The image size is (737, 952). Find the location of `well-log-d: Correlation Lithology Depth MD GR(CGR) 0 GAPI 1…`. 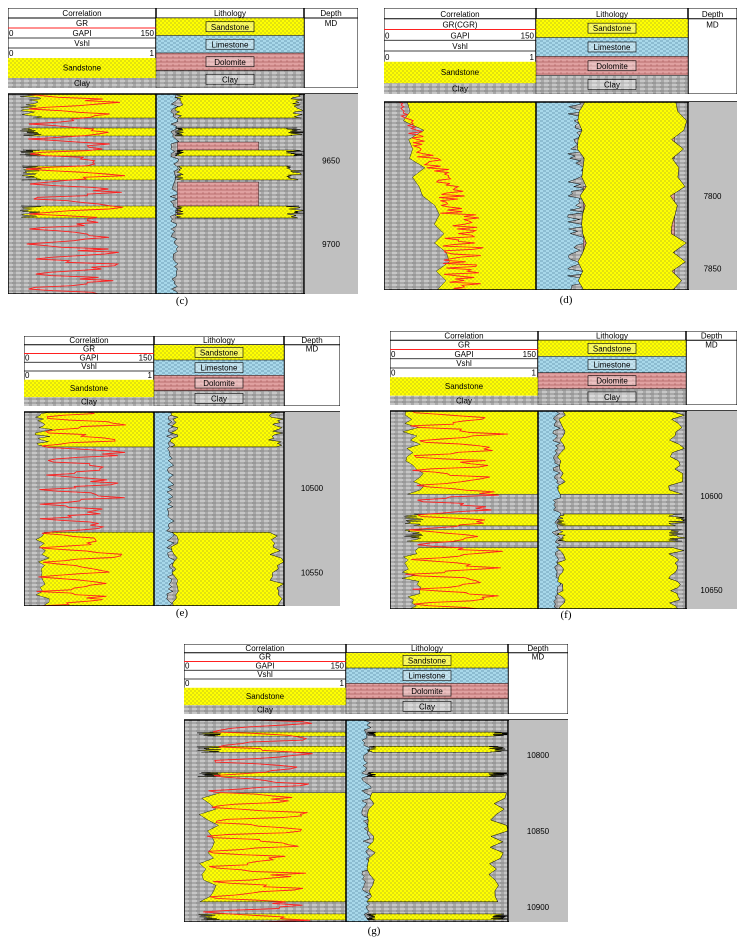

well-log-d: Correlation Lithology Depth MD GR(CGR) 0 GAPI 1… is located at coordinates (560, 149).